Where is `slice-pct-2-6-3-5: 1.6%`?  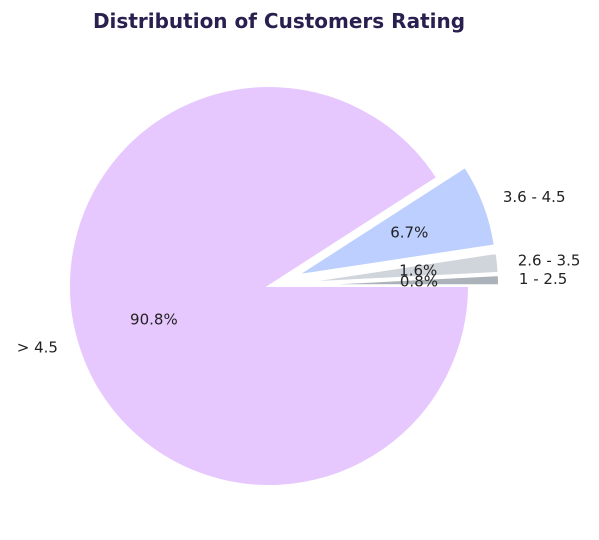
slice-pct-2-6-3-5: 1.6% is located at coordinates (418, 270).